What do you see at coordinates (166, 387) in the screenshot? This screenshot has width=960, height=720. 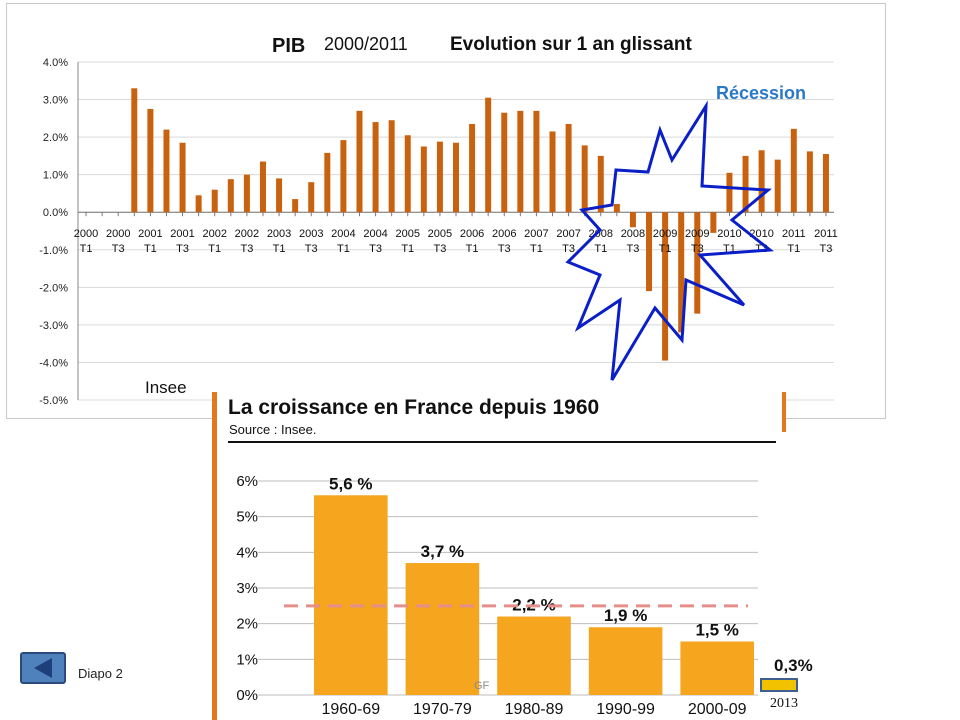 I see `top-source: Insee` at bounding box center [166, 387].